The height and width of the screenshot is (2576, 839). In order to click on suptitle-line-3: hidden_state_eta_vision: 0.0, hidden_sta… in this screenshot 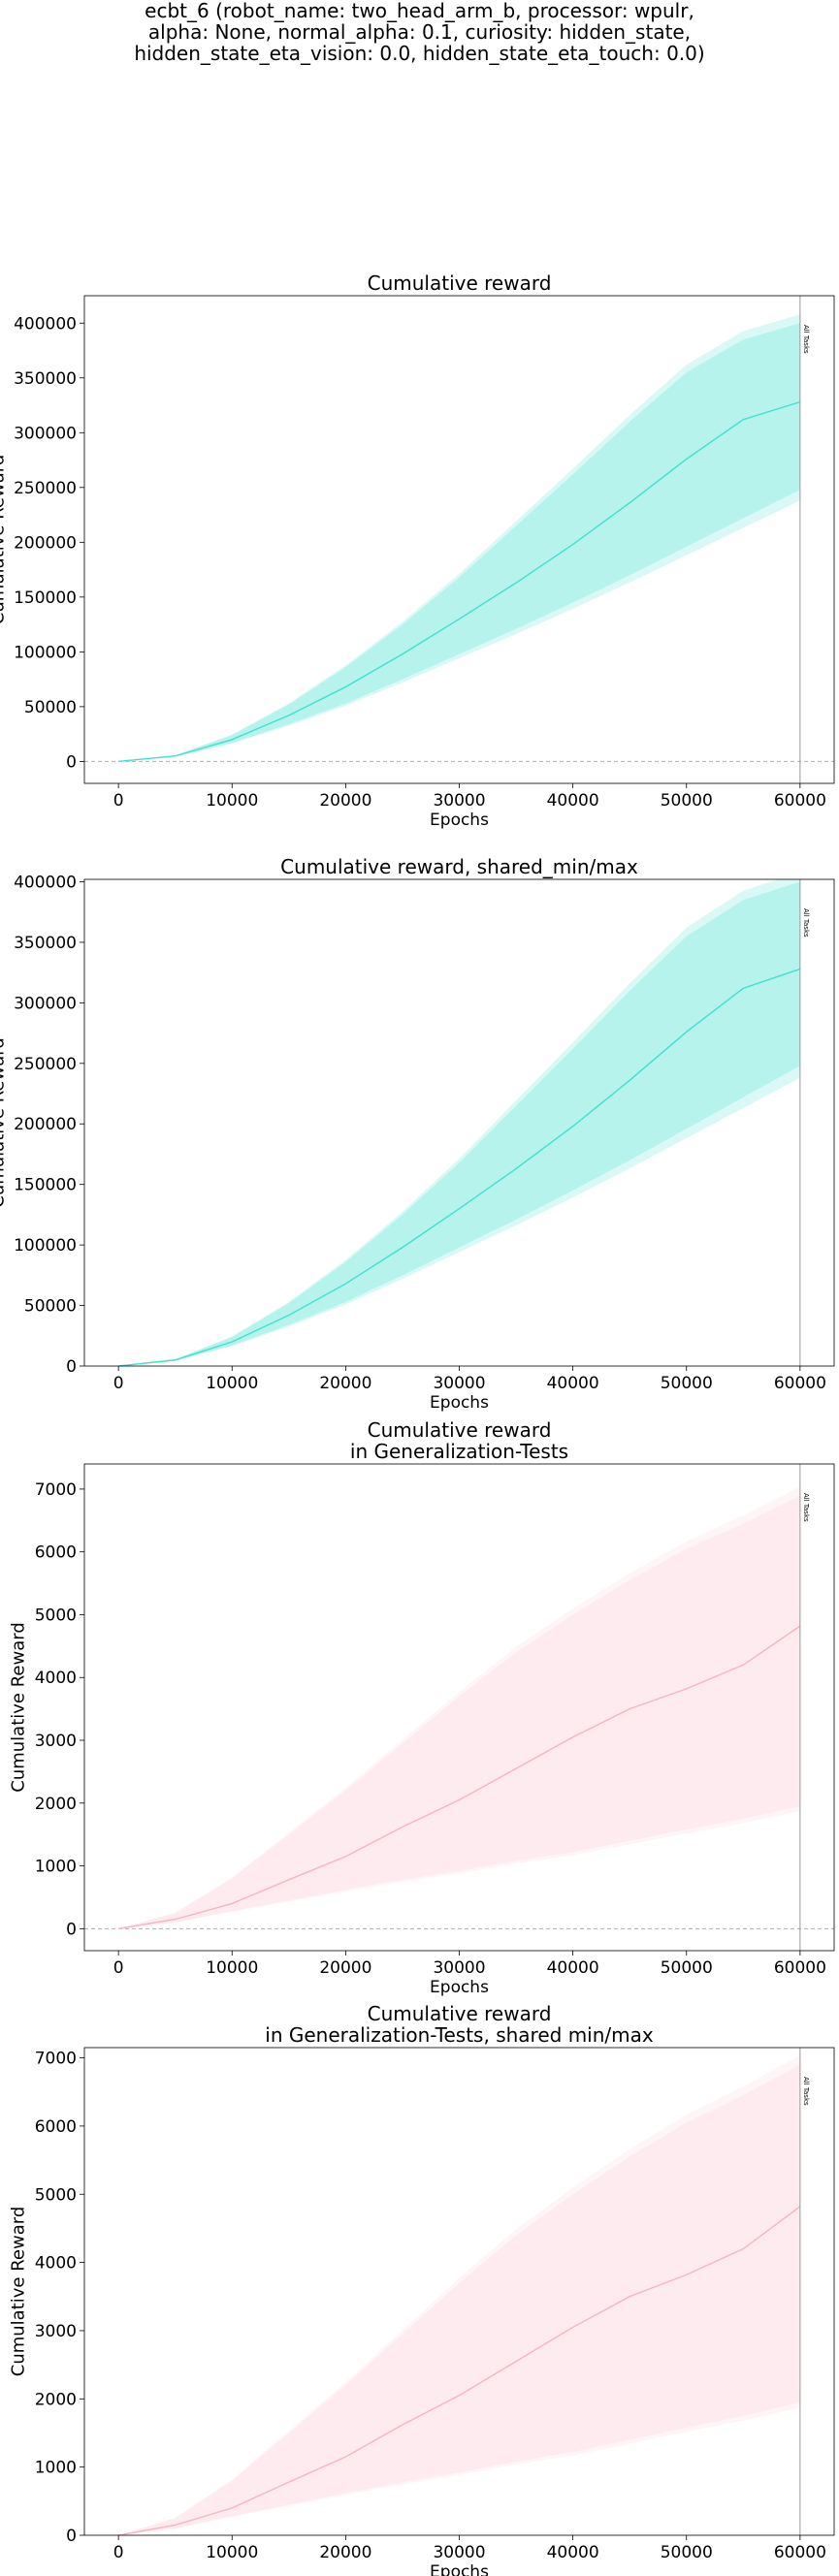, I will do `click(419, 54)`.